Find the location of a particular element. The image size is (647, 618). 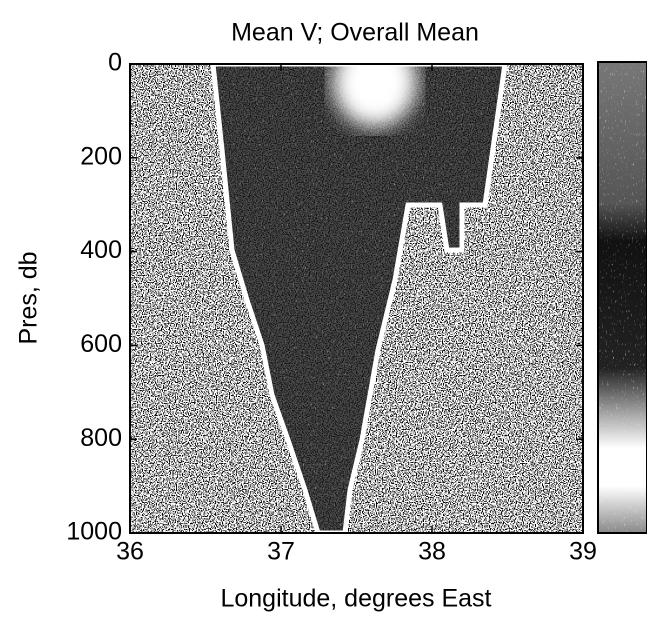

colorbar-texture is located at coordinates (622, 297).